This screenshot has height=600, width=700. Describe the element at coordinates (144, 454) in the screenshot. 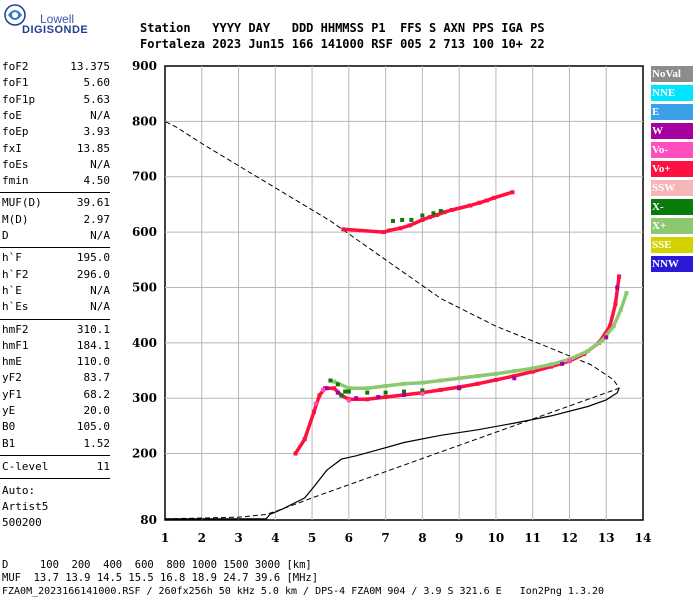

I see `y-tick-label: 200` at that location.